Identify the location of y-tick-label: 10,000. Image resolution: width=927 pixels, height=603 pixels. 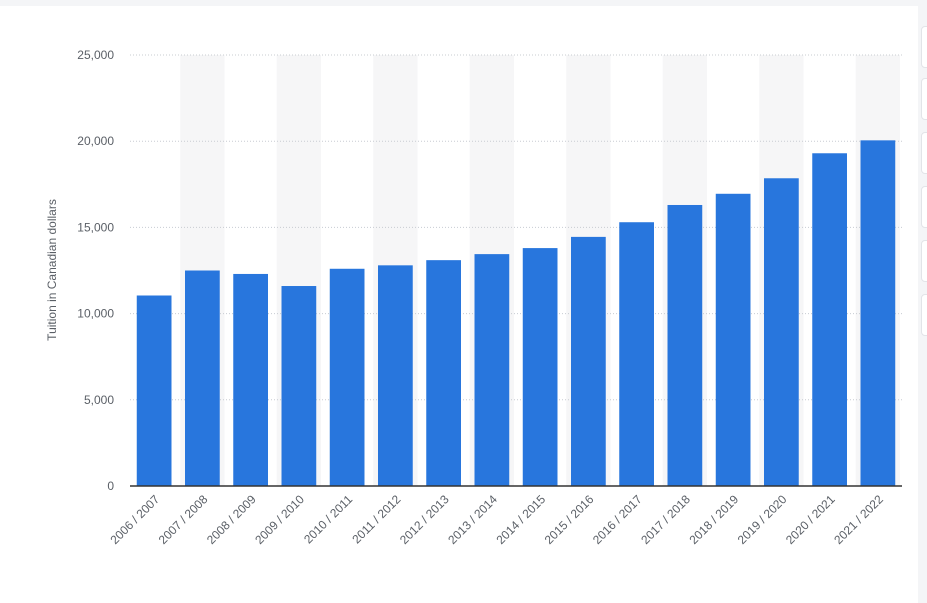
(95, 314).